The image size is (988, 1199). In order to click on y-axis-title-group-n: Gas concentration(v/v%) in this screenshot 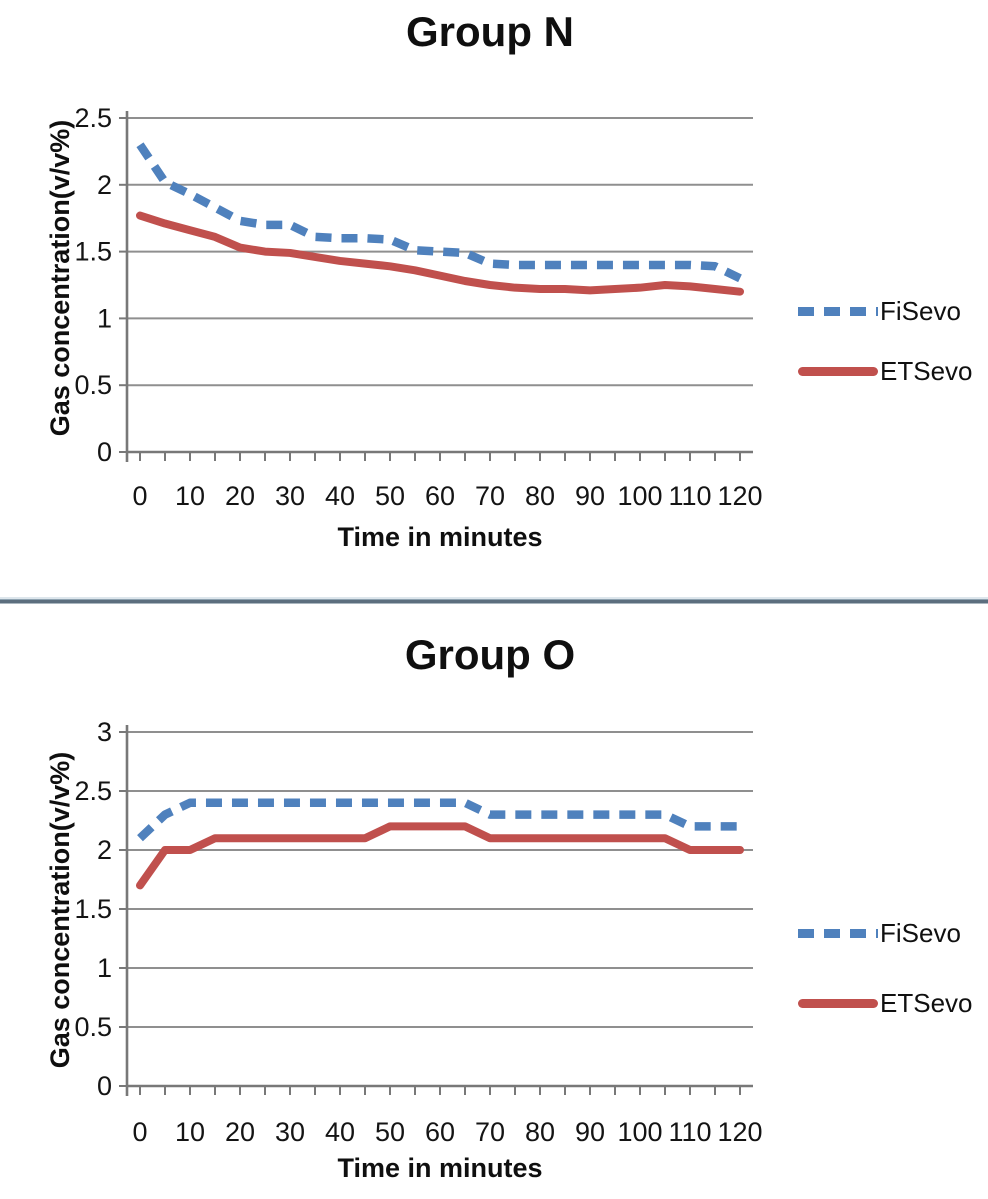, I will do `click(60, 278)`.